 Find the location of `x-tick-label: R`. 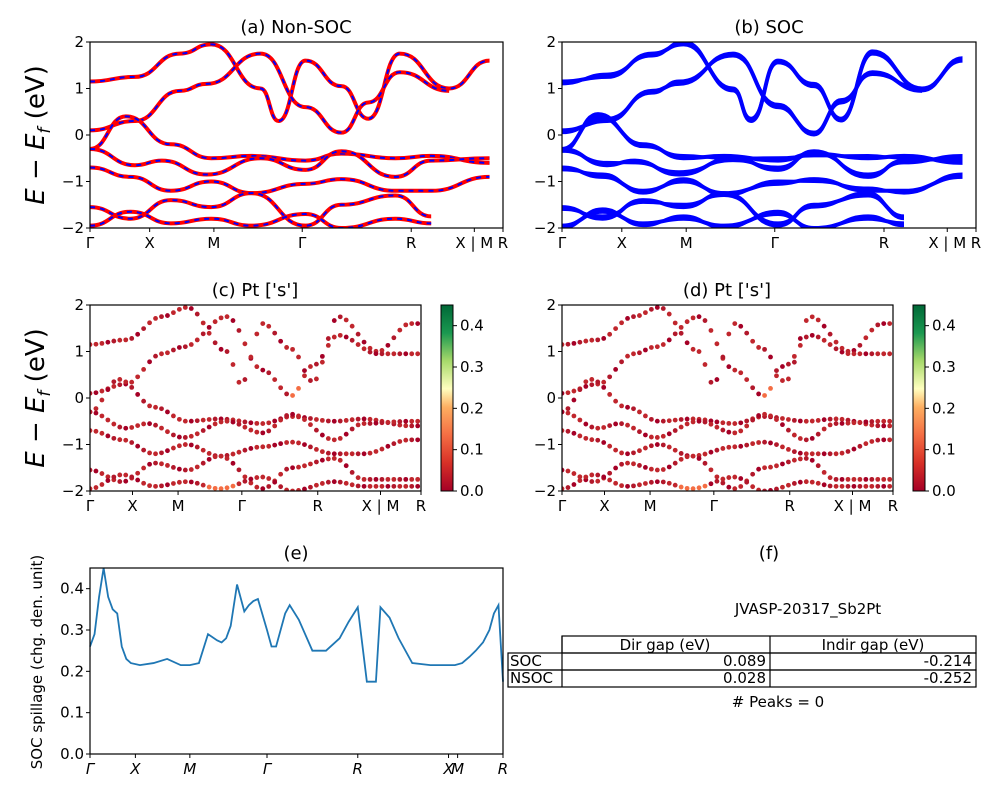

x-tick-label: R is located at coordinates (421, 506).